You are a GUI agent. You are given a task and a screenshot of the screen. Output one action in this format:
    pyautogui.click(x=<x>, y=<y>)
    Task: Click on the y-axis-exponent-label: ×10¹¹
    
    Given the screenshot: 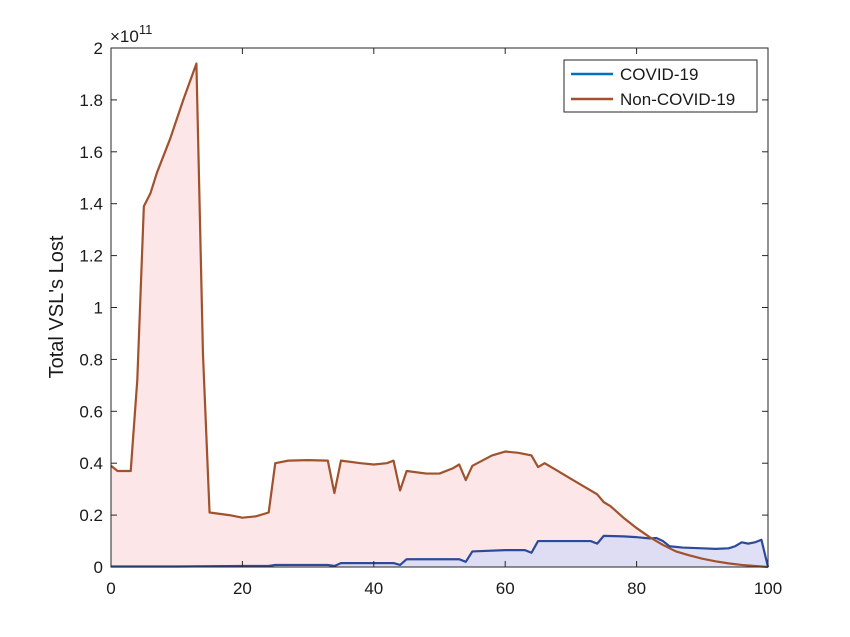 What is the action you would take?
    pyautogui.click(x=131, y=34)
    